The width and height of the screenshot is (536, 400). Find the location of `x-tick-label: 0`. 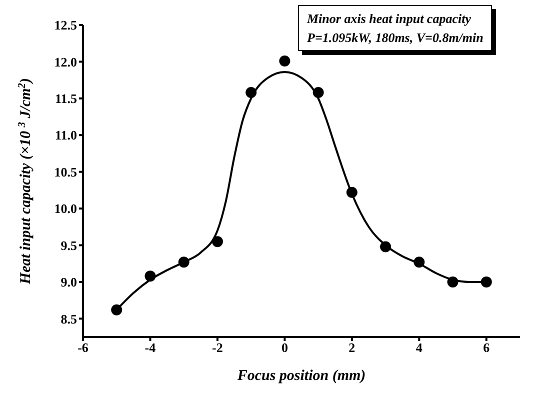

x-tick-label: 0 is located at coordinates (284, 348).